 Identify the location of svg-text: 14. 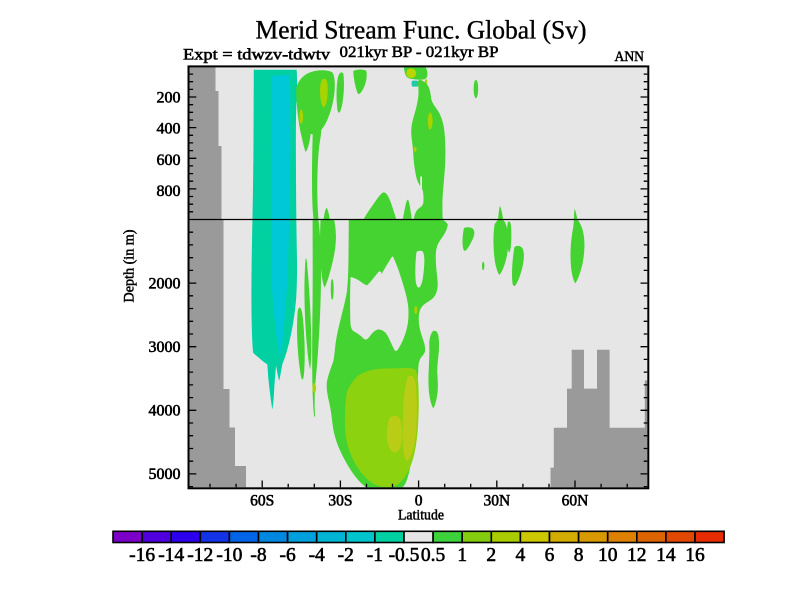
(666, 555).